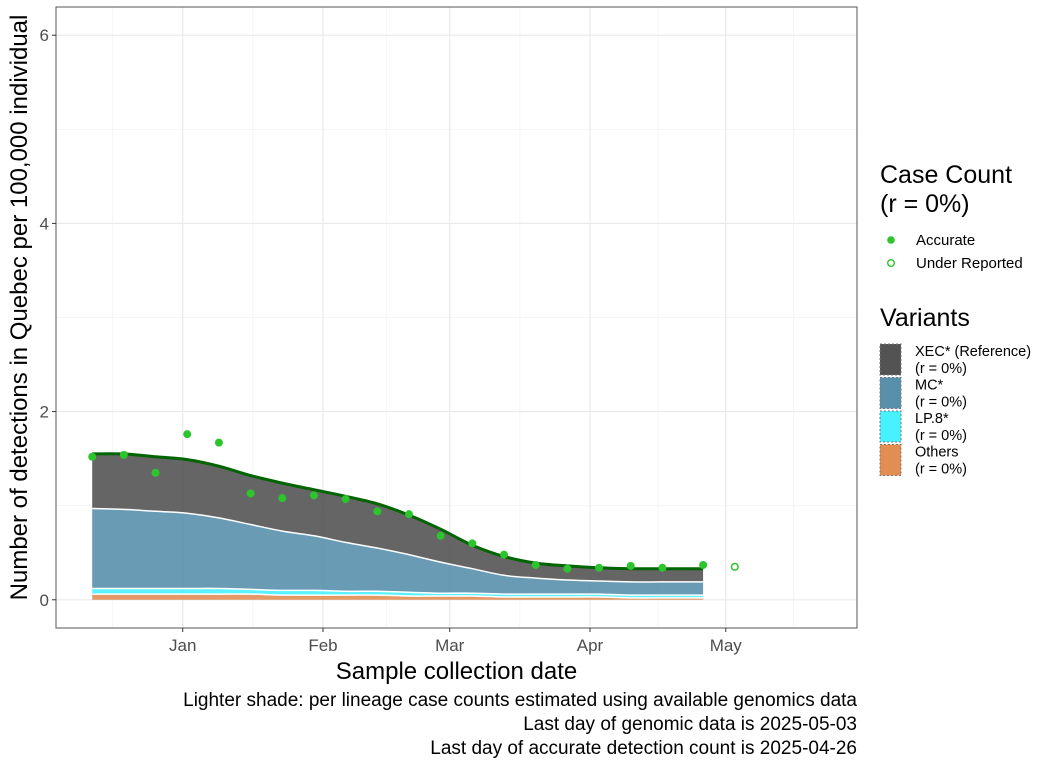 This screenshot has height=768, width=1056. What do you see at coordinates (726, 645) in the screenshot?
I see `x-tick-label: May` at bounding box center [726, 645].